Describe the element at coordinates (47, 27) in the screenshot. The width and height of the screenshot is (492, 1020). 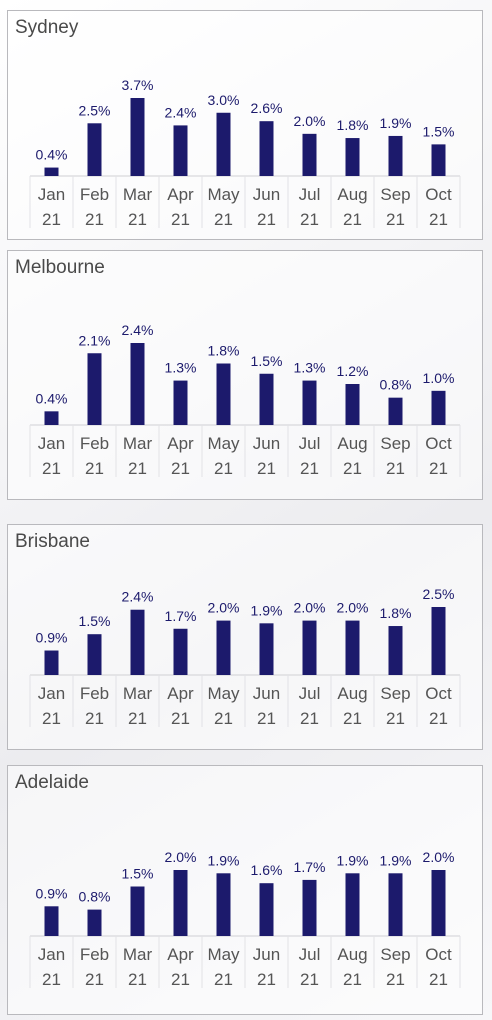
I see `chart-title: Sydney` at that location.